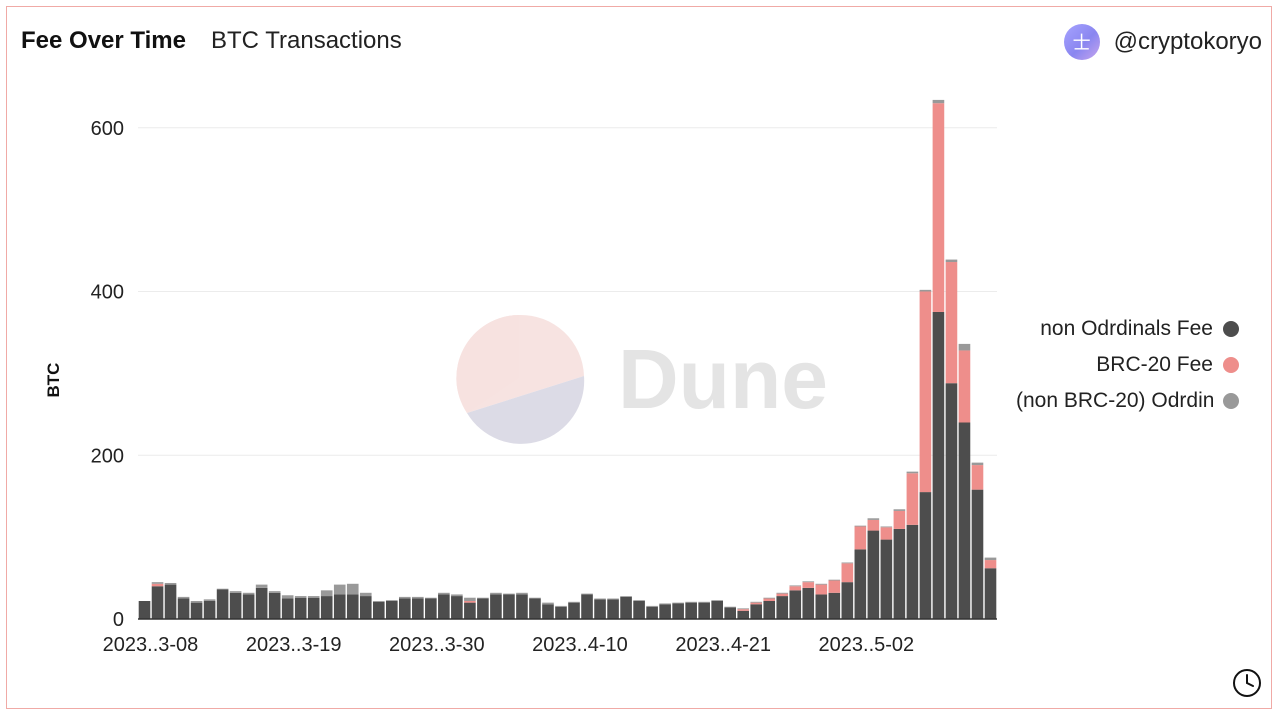 This screenshot has width=1280, height=717. What do you see at coordinates (1136, 365) in the screenshot?
I see `legend-item-brc20: BRC-20 Fee` at bounding box center [1136, 365].